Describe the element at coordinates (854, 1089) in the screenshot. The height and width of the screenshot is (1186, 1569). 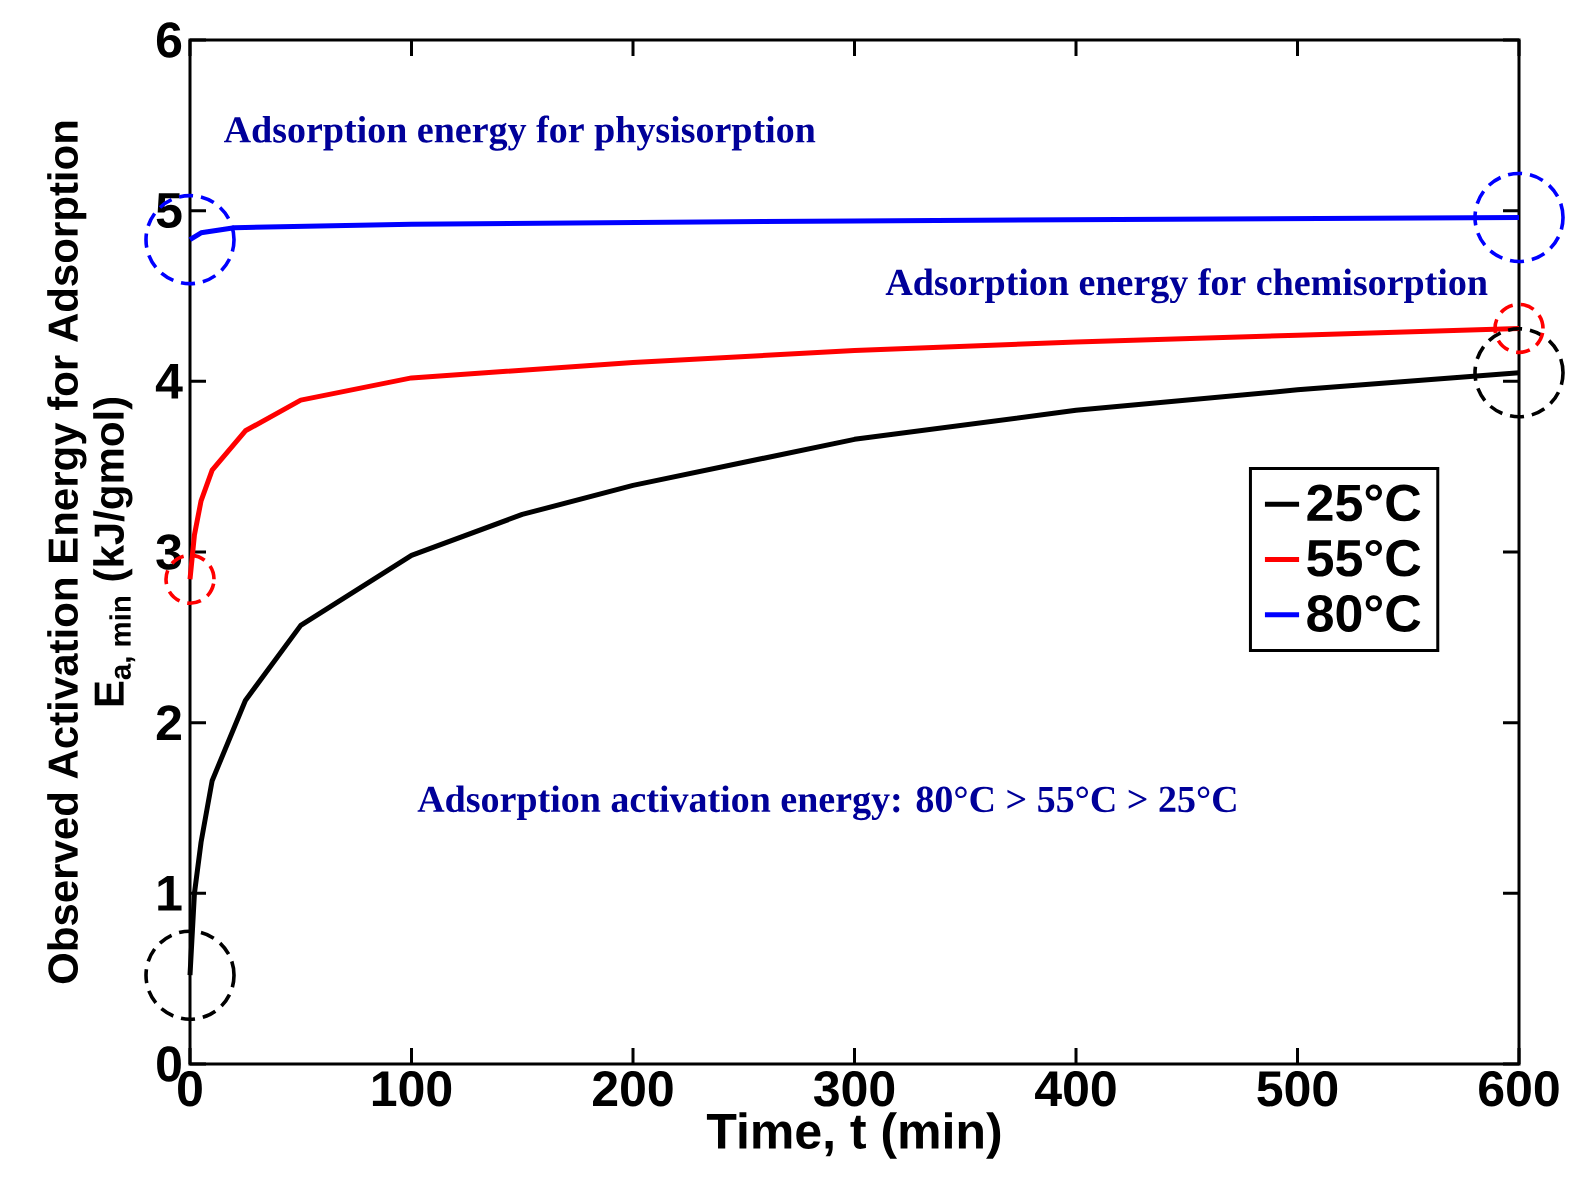
I see `x-tick-label: 300` at that location.